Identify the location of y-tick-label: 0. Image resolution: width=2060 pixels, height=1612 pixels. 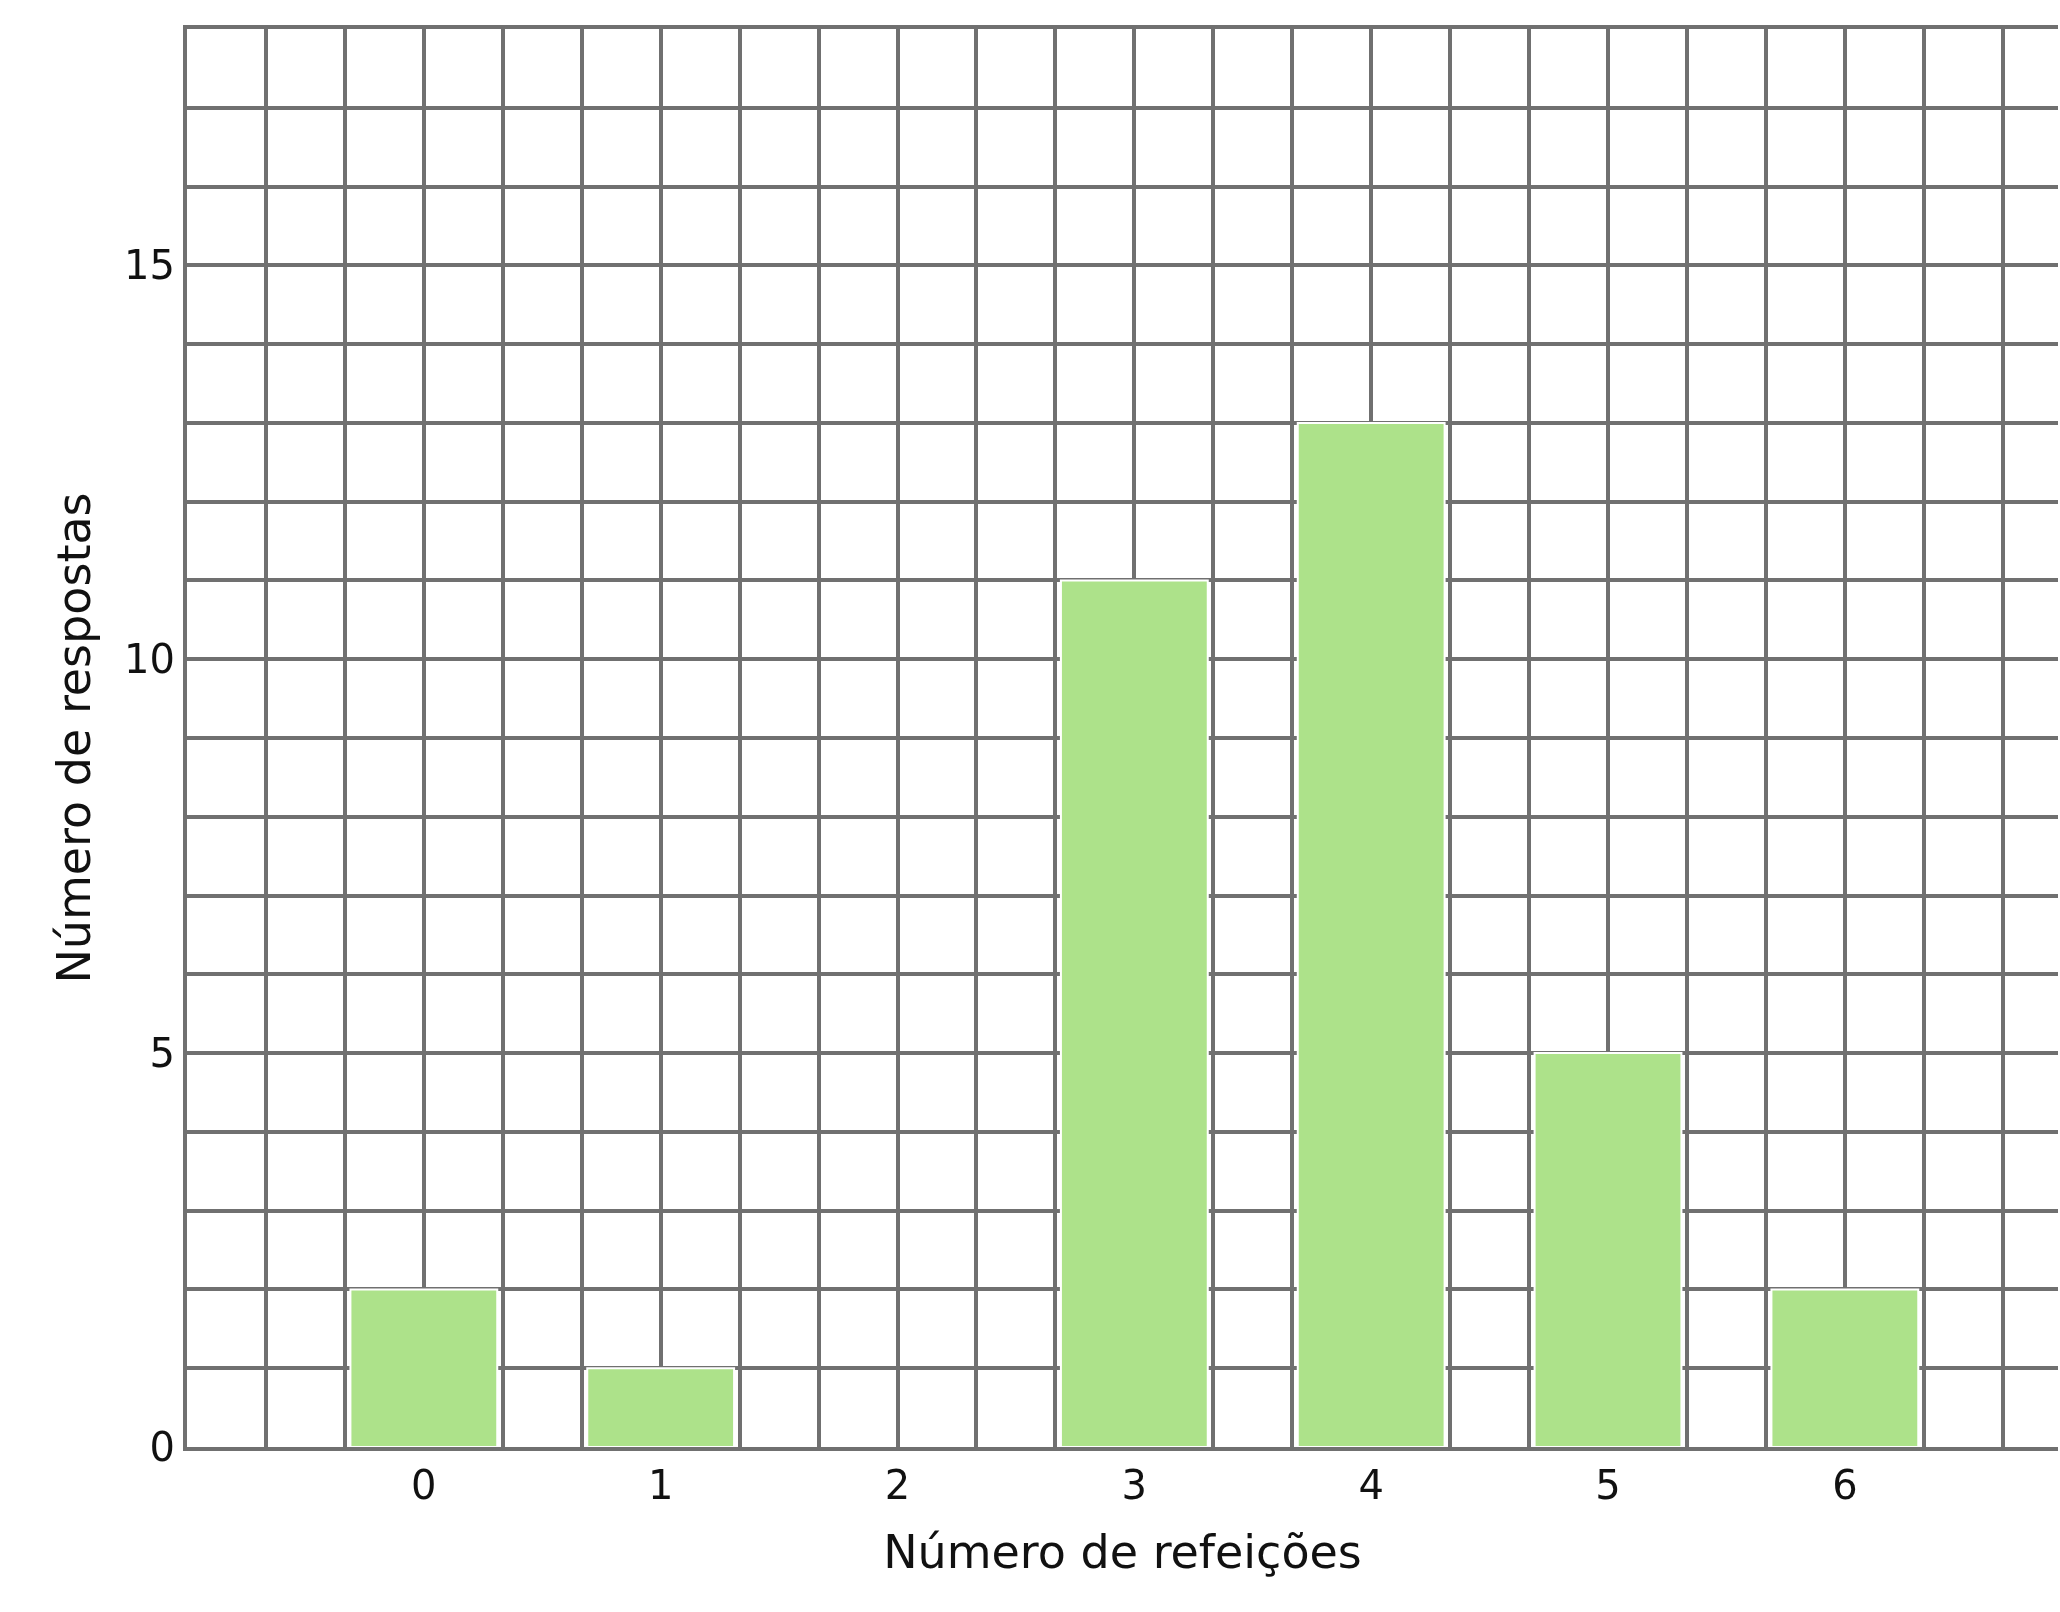
(162, 1447).